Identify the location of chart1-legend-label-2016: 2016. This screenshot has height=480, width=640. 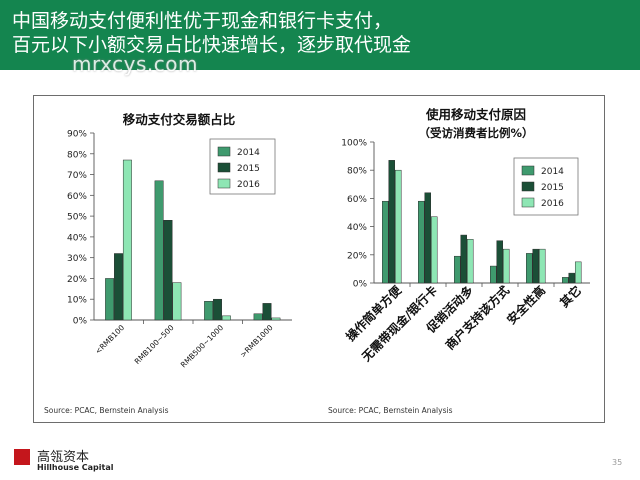
(248, 185).